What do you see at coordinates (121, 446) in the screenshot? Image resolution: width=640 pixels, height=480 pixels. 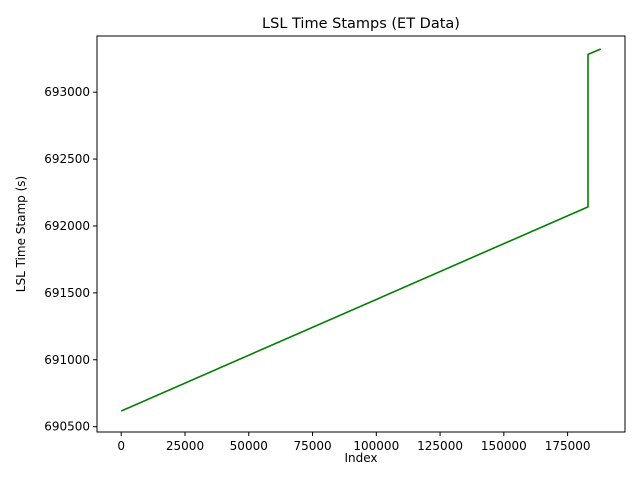 I see `x-tick-label: 0` at bounding box center [121, 446].